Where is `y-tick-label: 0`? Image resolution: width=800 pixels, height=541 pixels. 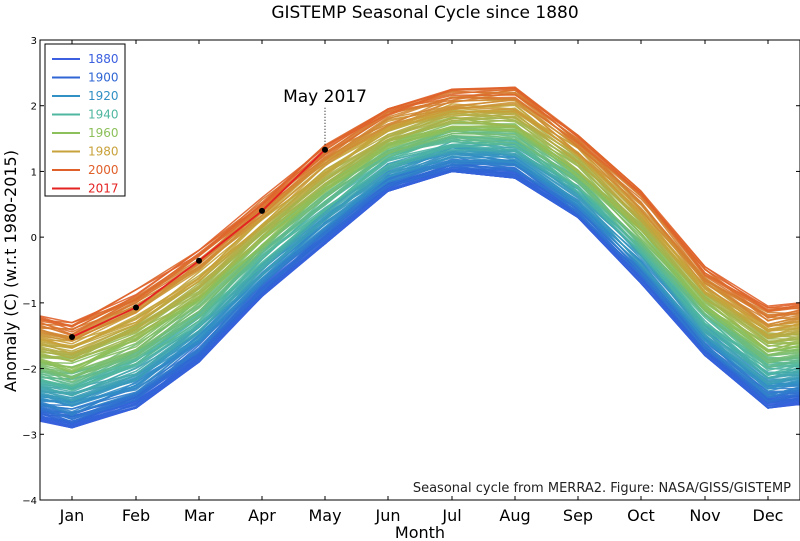
y-tick-label: 0 is located at coordinates (34, 238).